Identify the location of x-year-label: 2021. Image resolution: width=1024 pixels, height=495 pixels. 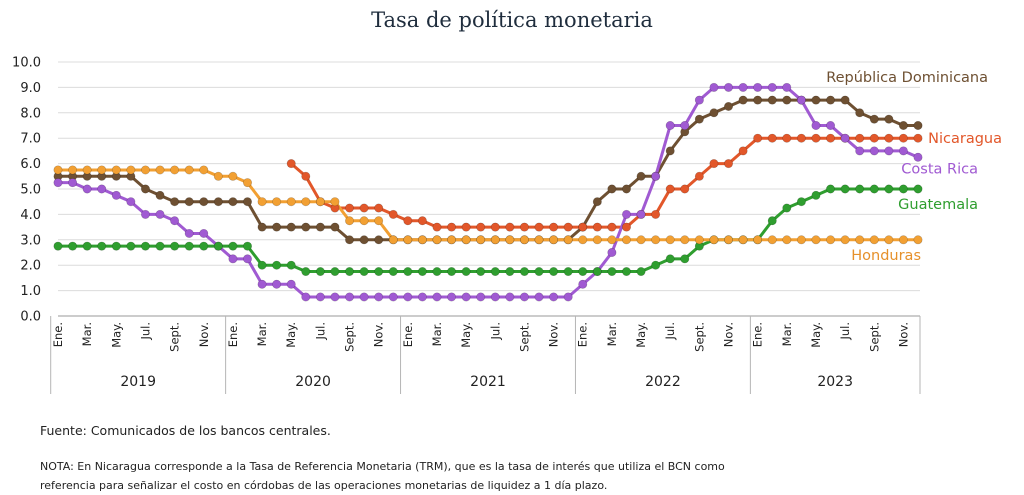
(488, 382).